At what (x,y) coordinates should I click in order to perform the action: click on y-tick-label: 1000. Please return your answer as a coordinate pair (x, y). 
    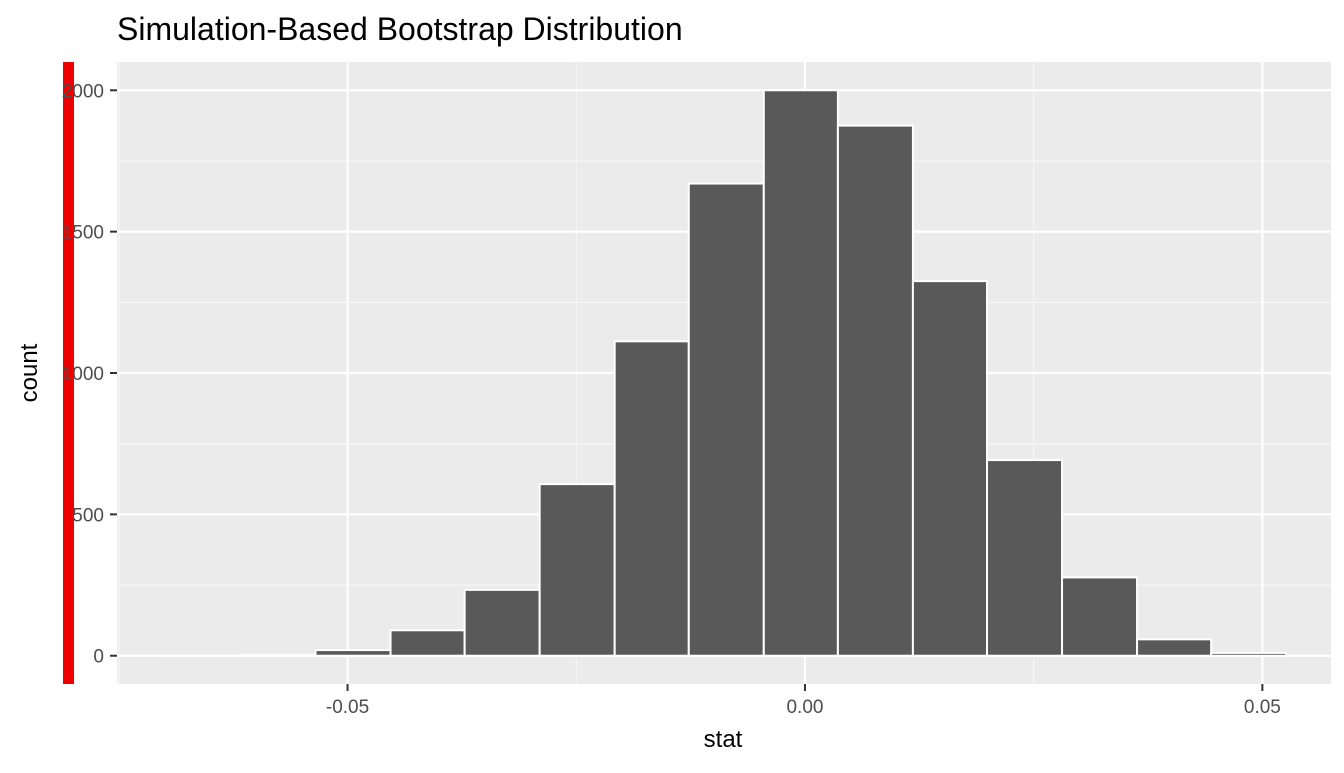
    Looking at the image, I should click on (83, 374).